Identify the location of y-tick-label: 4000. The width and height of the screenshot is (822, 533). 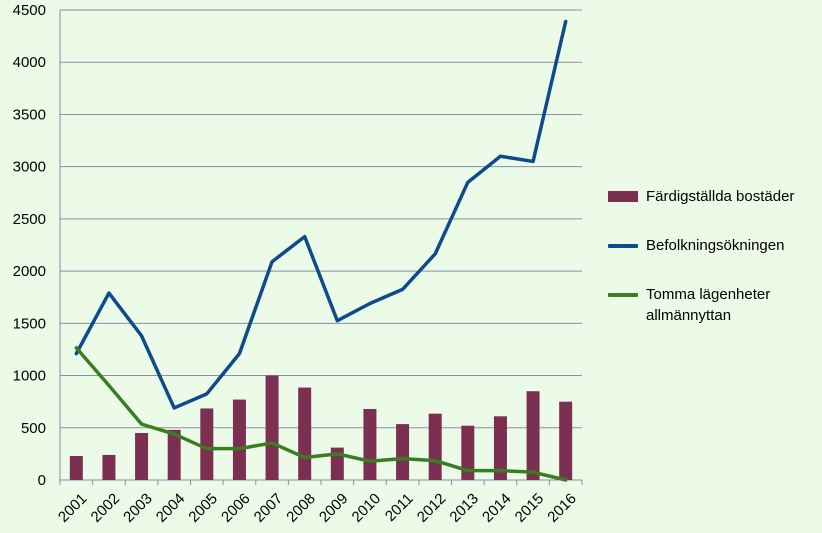
(29, 62).